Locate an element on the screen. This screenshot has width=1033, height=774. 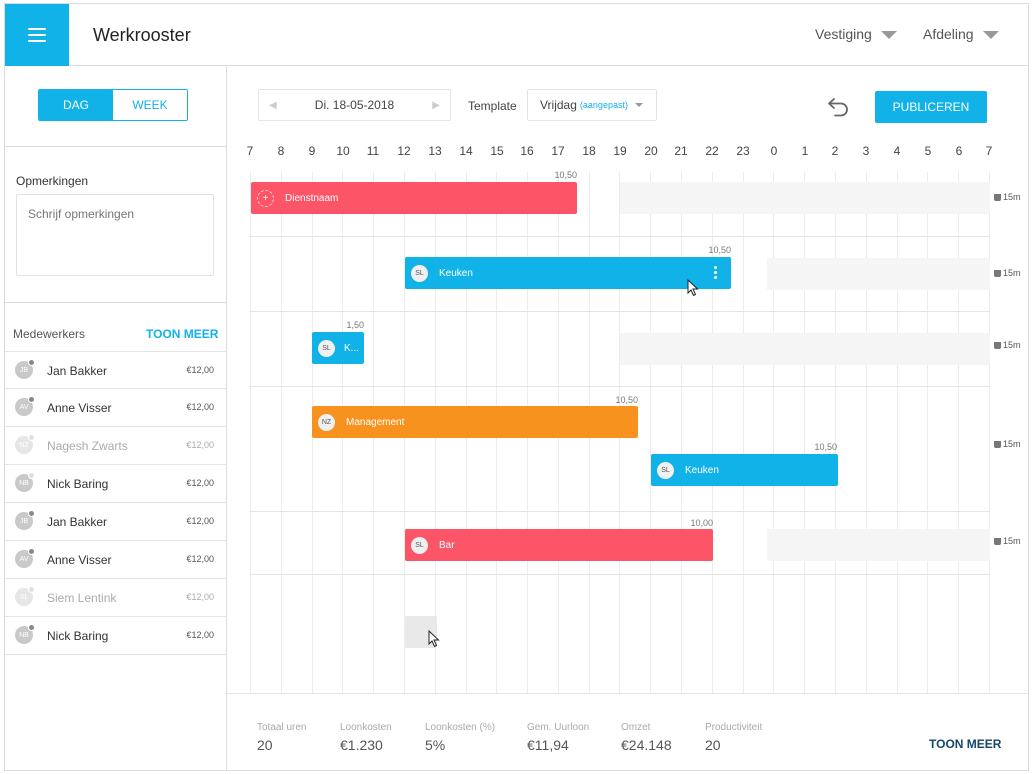
location-dropdown: Vestiging is located at coordinates (856, 34).